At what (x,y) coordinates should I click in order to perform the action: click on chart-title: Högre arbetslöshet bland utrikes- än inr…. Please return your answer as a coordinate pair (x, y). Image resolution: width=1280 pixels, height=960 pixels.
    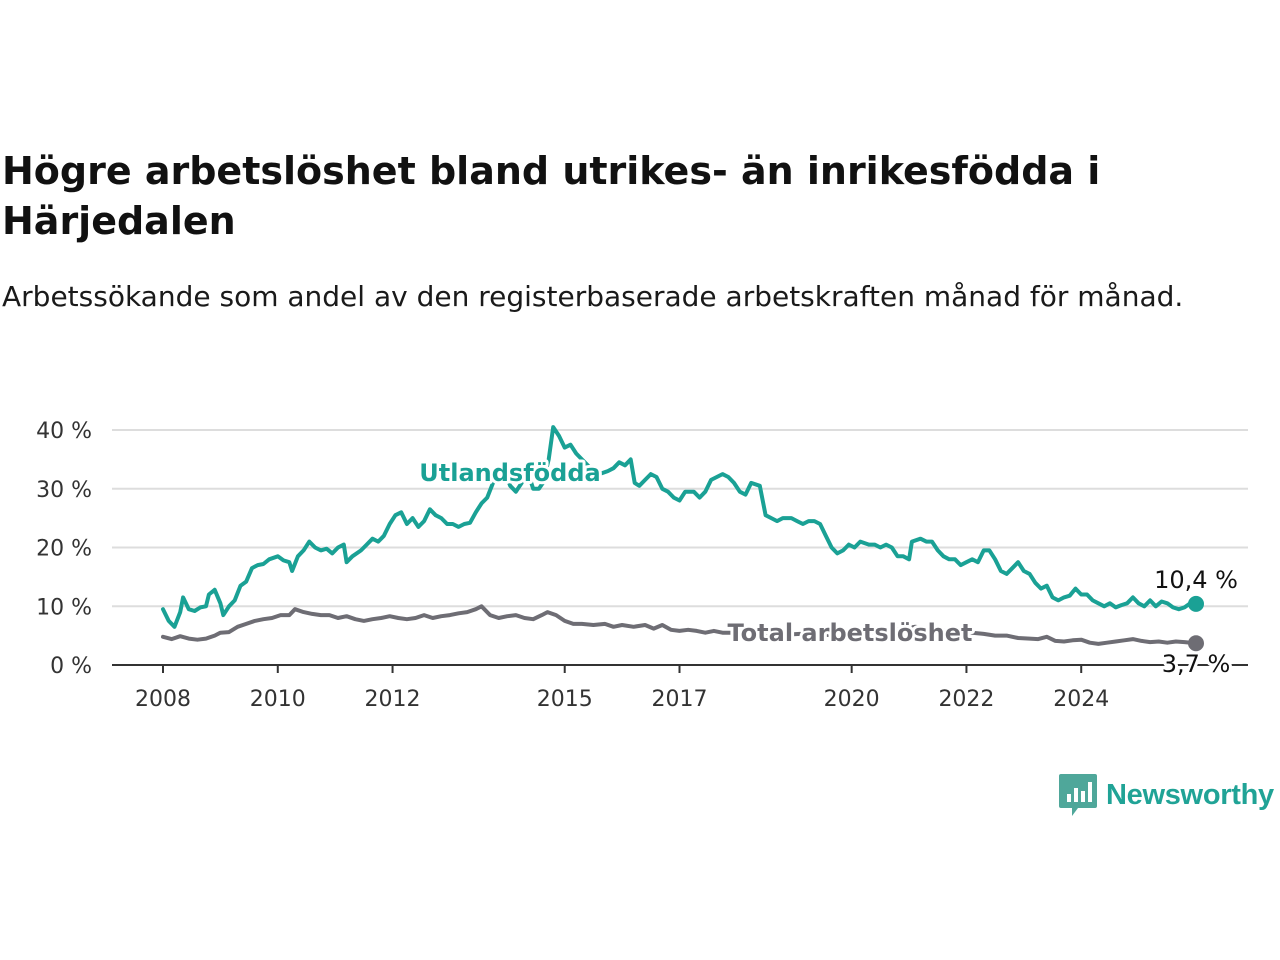
    Looking at the image, I should click on (551, 196).